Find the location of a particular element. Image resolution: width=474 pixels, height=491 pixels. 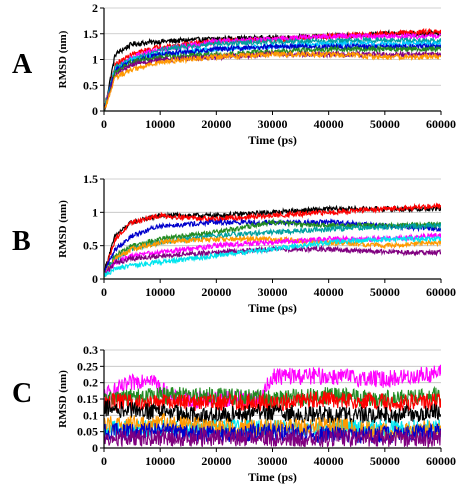

panel-label-c: C is located at coordinates (22, 393).